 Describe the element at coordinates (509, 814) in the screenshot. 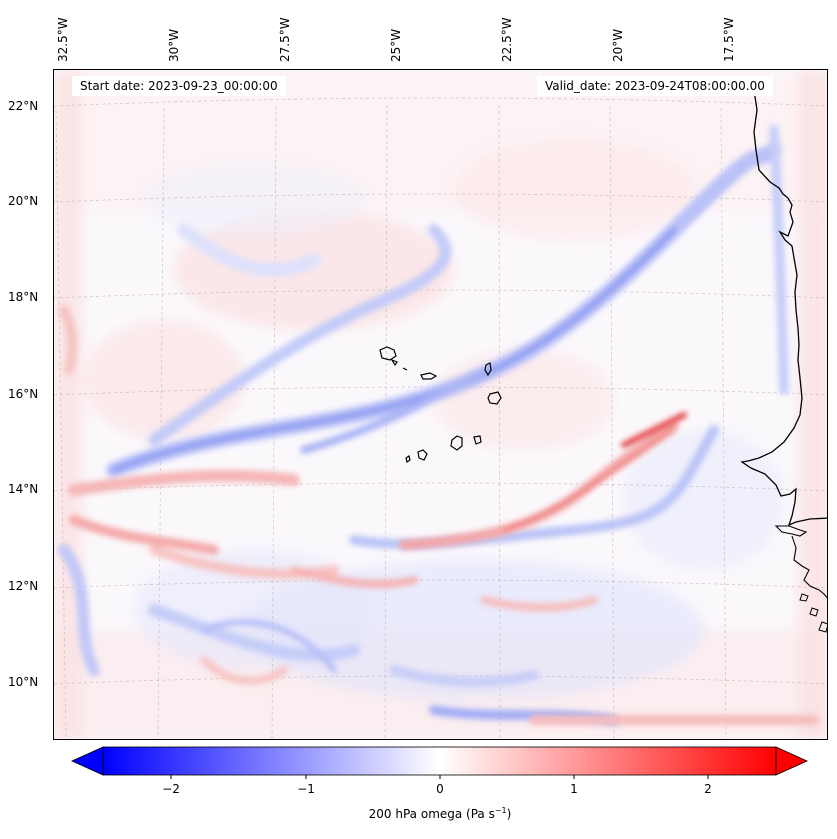

I see `colorbar-label-end: )` at that location.